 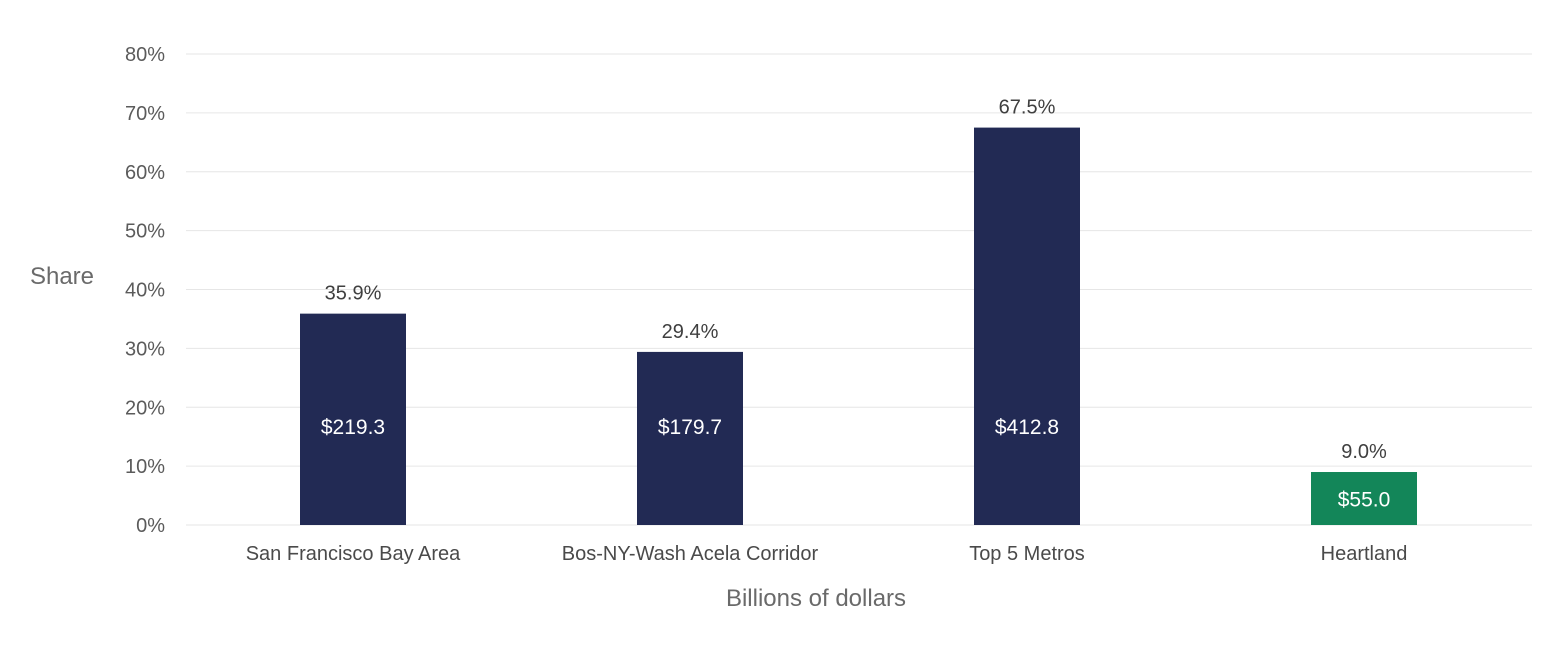 I want to click on y-tick-label: 40%, so click(x=145, y=291).